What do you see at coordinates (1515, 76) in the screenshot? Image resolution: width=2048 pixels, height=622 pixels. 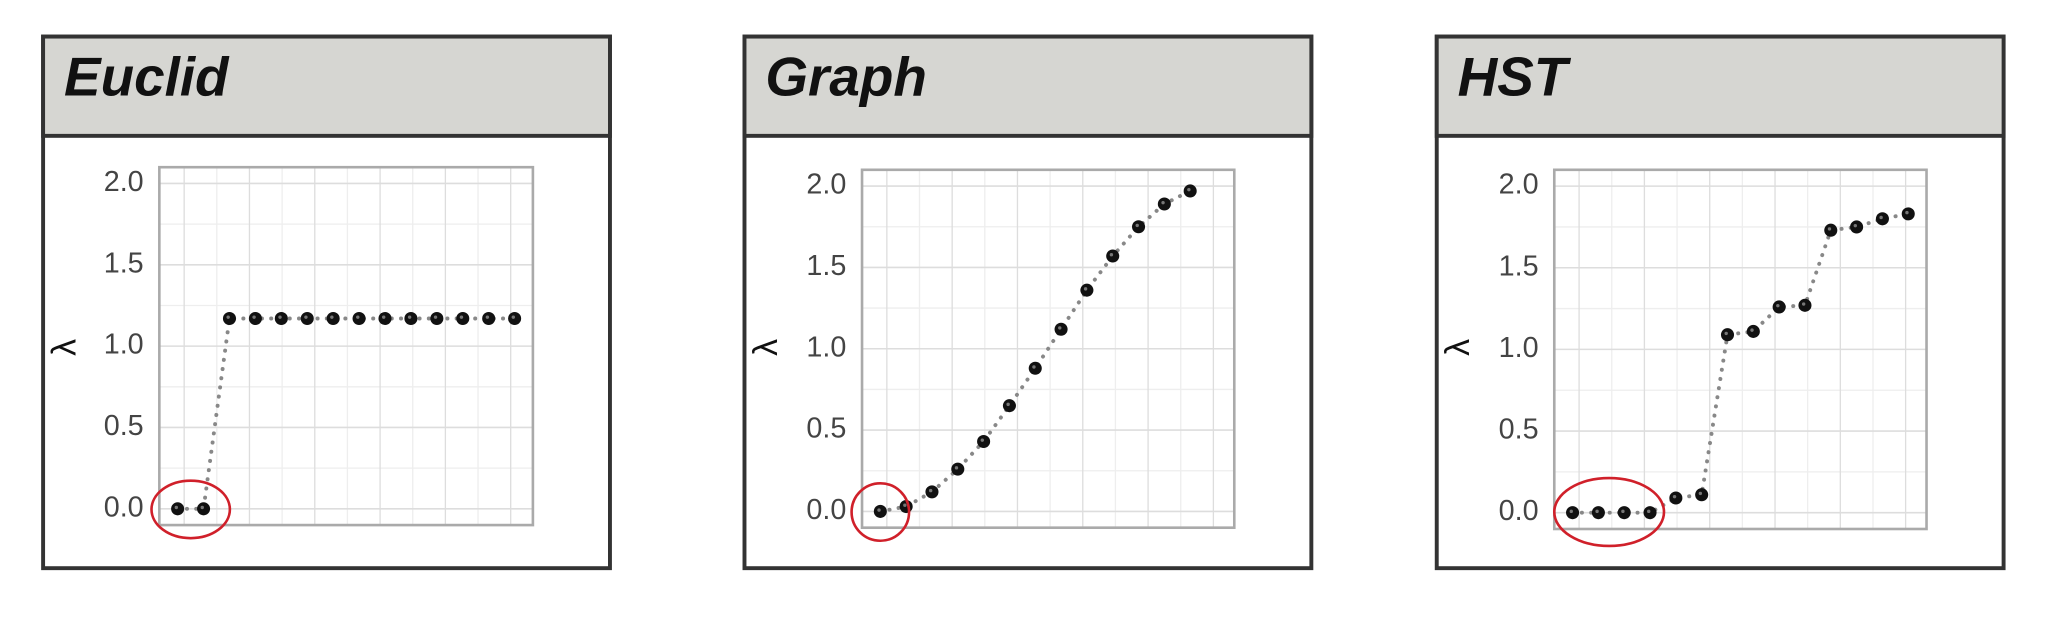 I see `panel-title: HST` at bounding box center [1515, 76].